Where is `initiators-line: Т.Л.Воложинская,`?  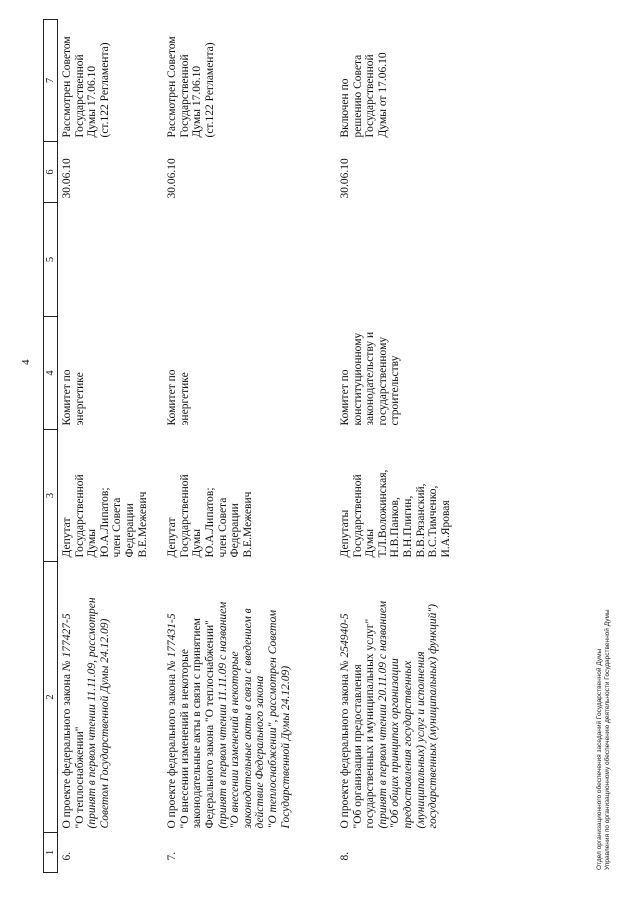 initiators-line: Т.Л.Воложинская, is located at coordinates (382, 513).